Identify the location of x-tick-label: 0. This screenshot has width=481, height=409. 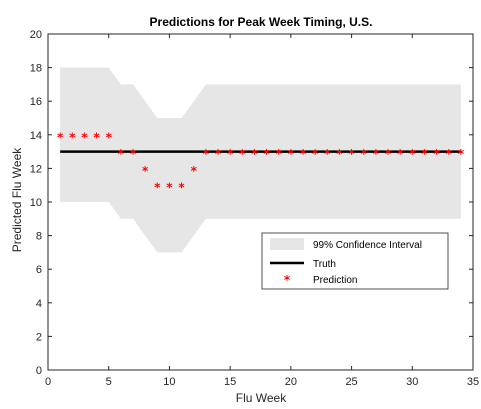
(48, 382).